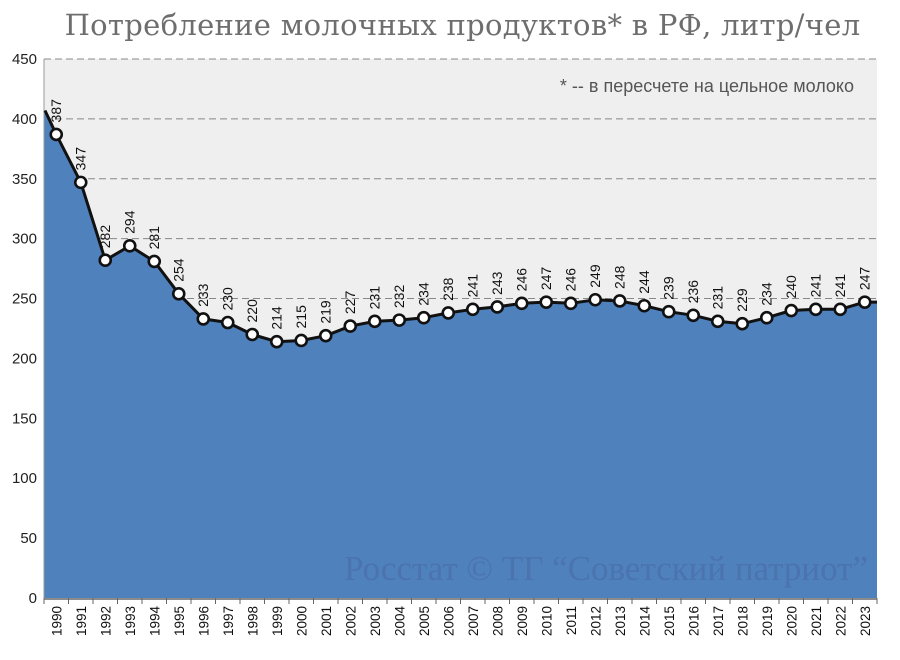  Describe the element at coordinates (693, 292) in the screenshot. I see `data-label: 236` at that location.